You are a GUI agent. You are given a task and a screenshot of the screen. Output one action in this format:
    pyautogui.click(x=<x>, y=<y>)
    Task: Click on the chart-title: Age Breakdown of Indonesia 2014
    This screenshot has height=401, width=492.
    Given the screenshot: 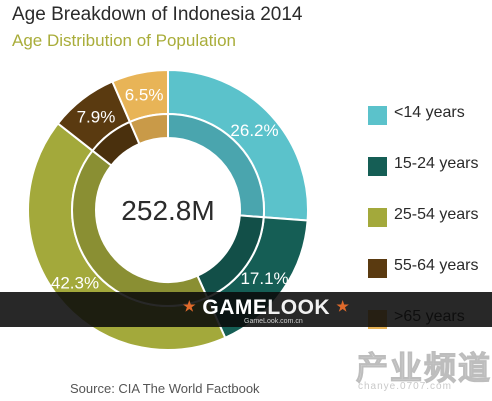 What is the action you would take?
    pyautogui.click(x=157, y=14)
    